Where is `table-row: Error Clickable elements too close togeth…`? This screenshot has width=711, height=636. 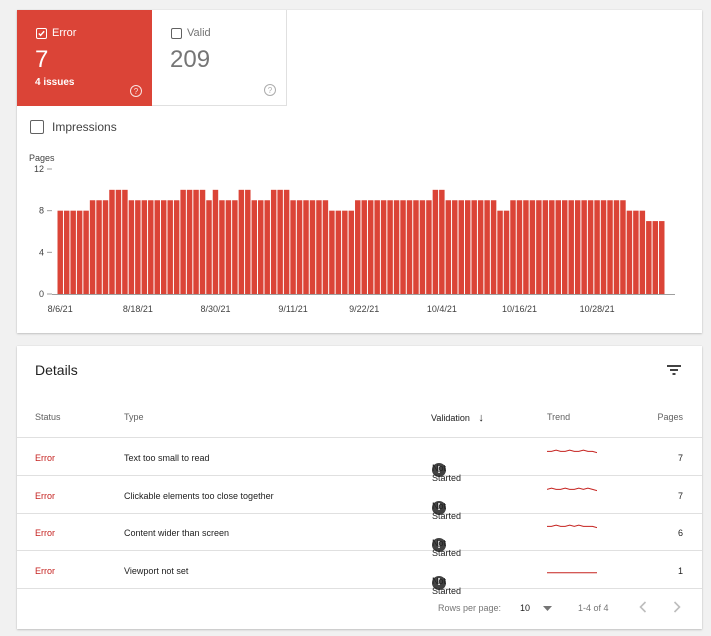
table-row: Error Clickable elements too close togeth… is located at coordinates (359, 499).